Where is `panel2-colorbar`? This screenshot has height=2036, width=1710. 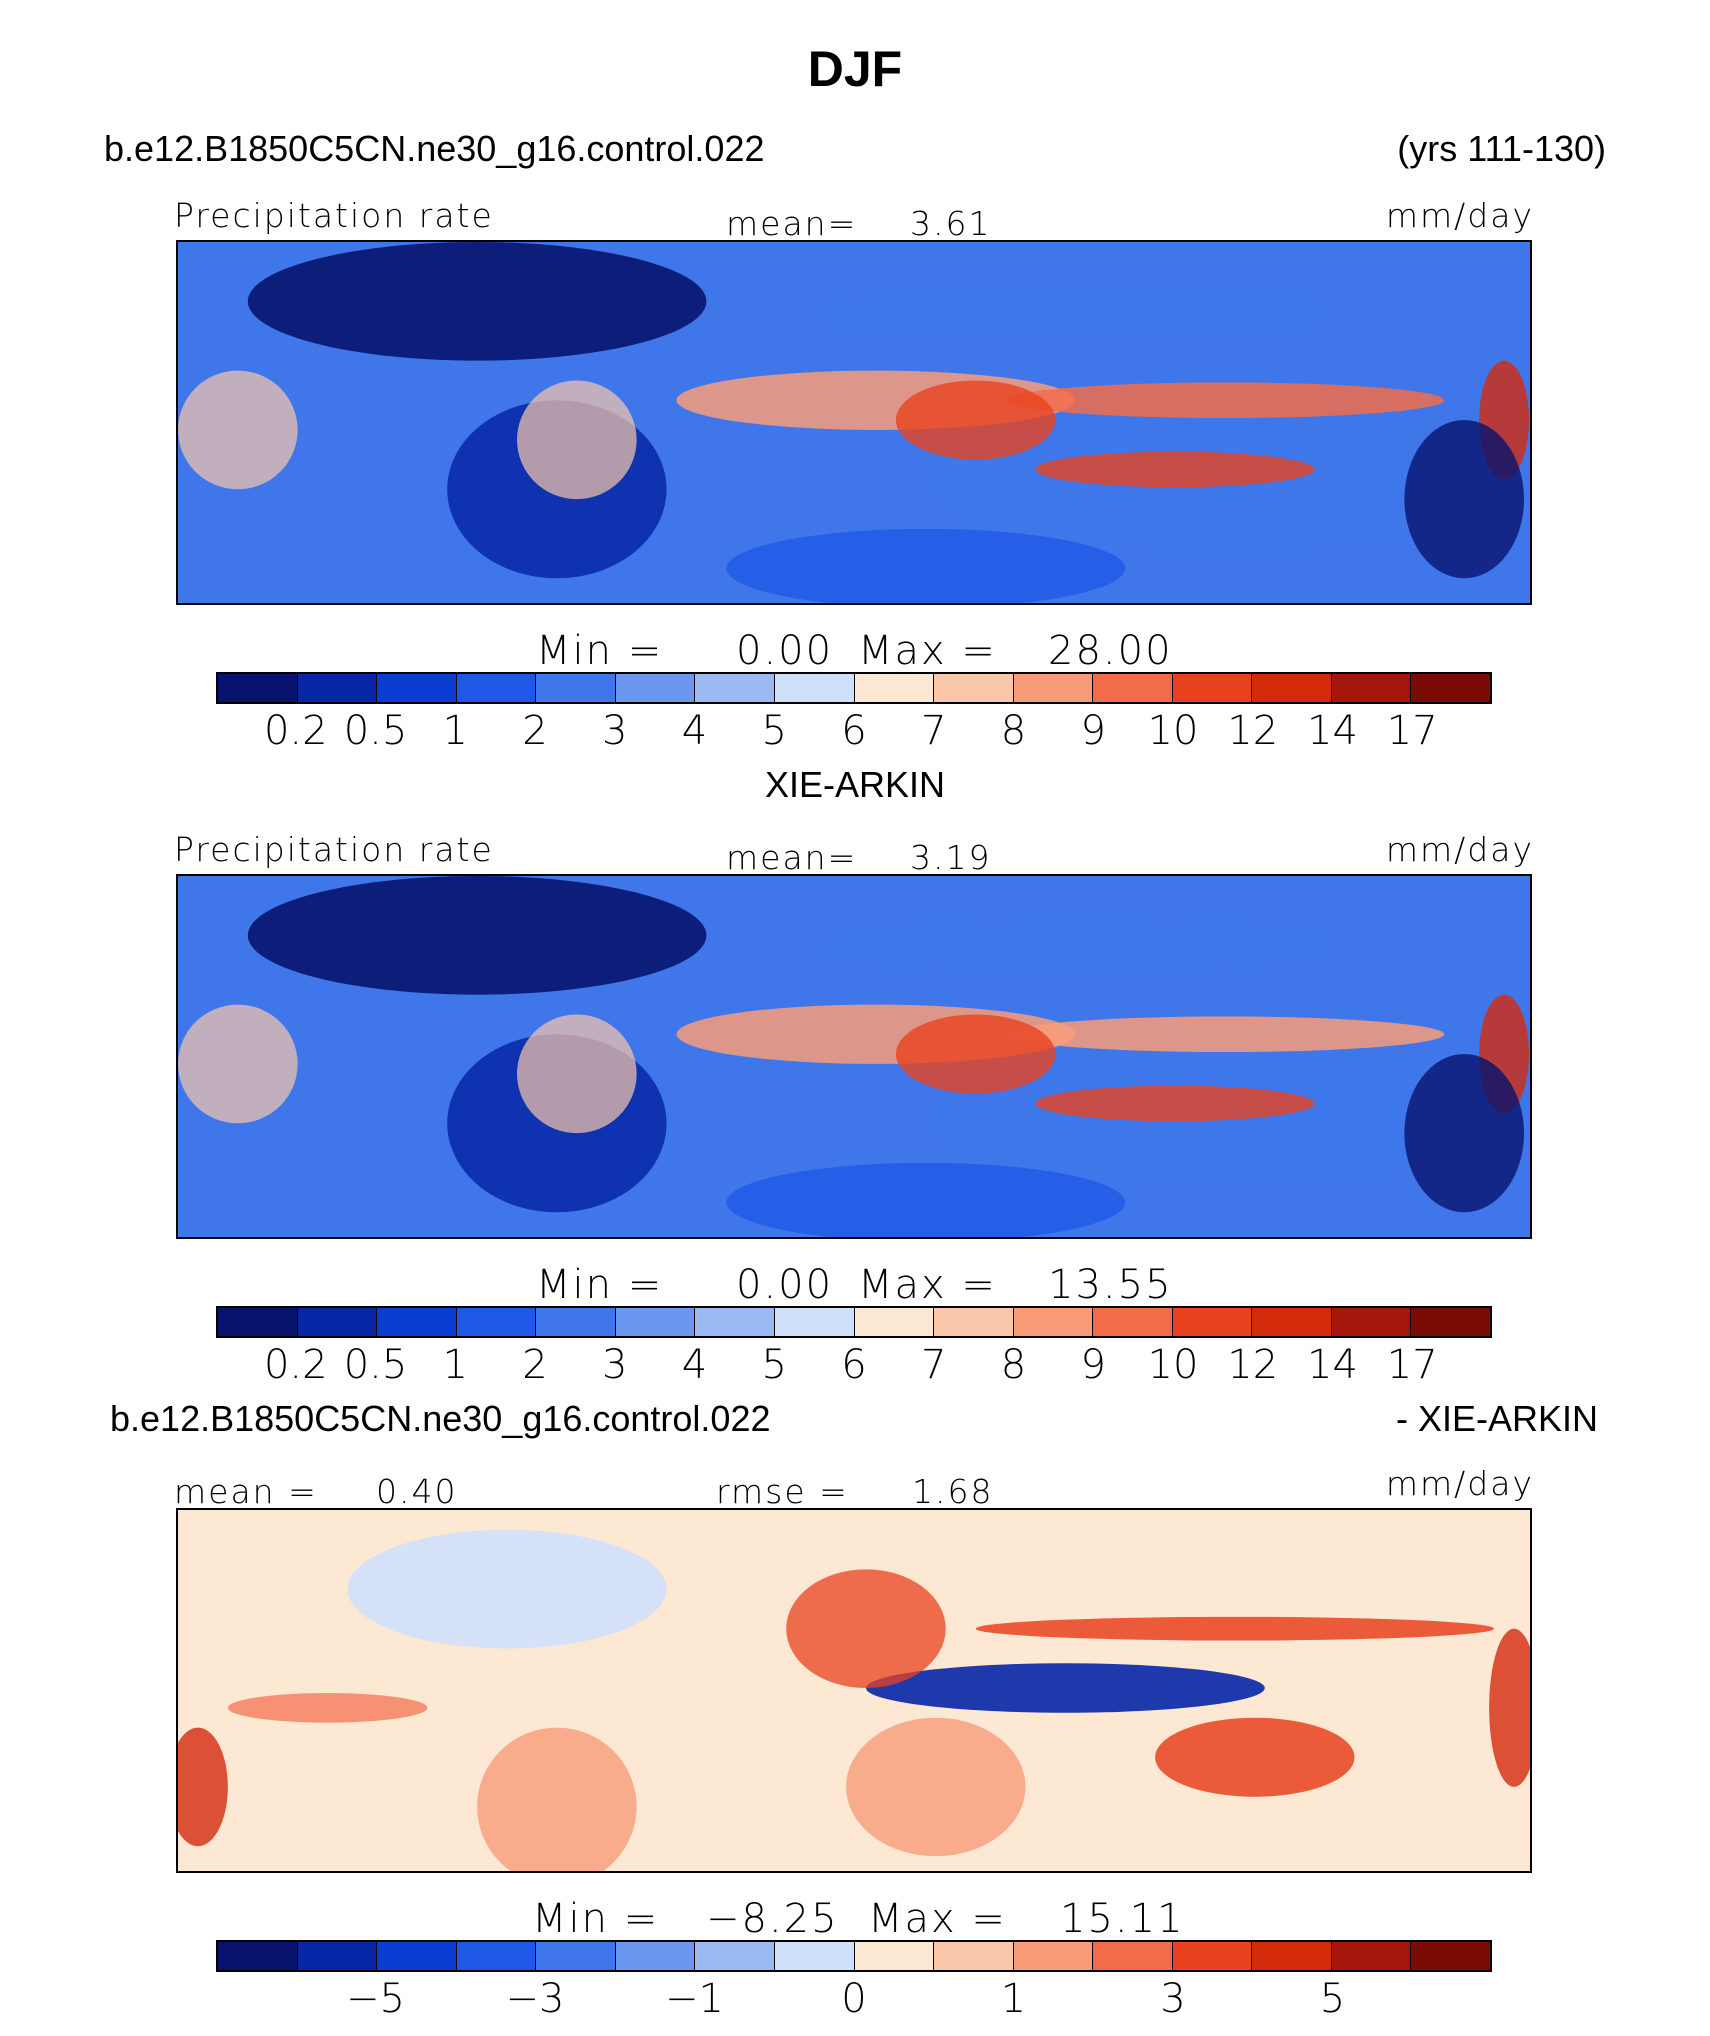
panel2-colorbar is located at coordinates (854, 1322).